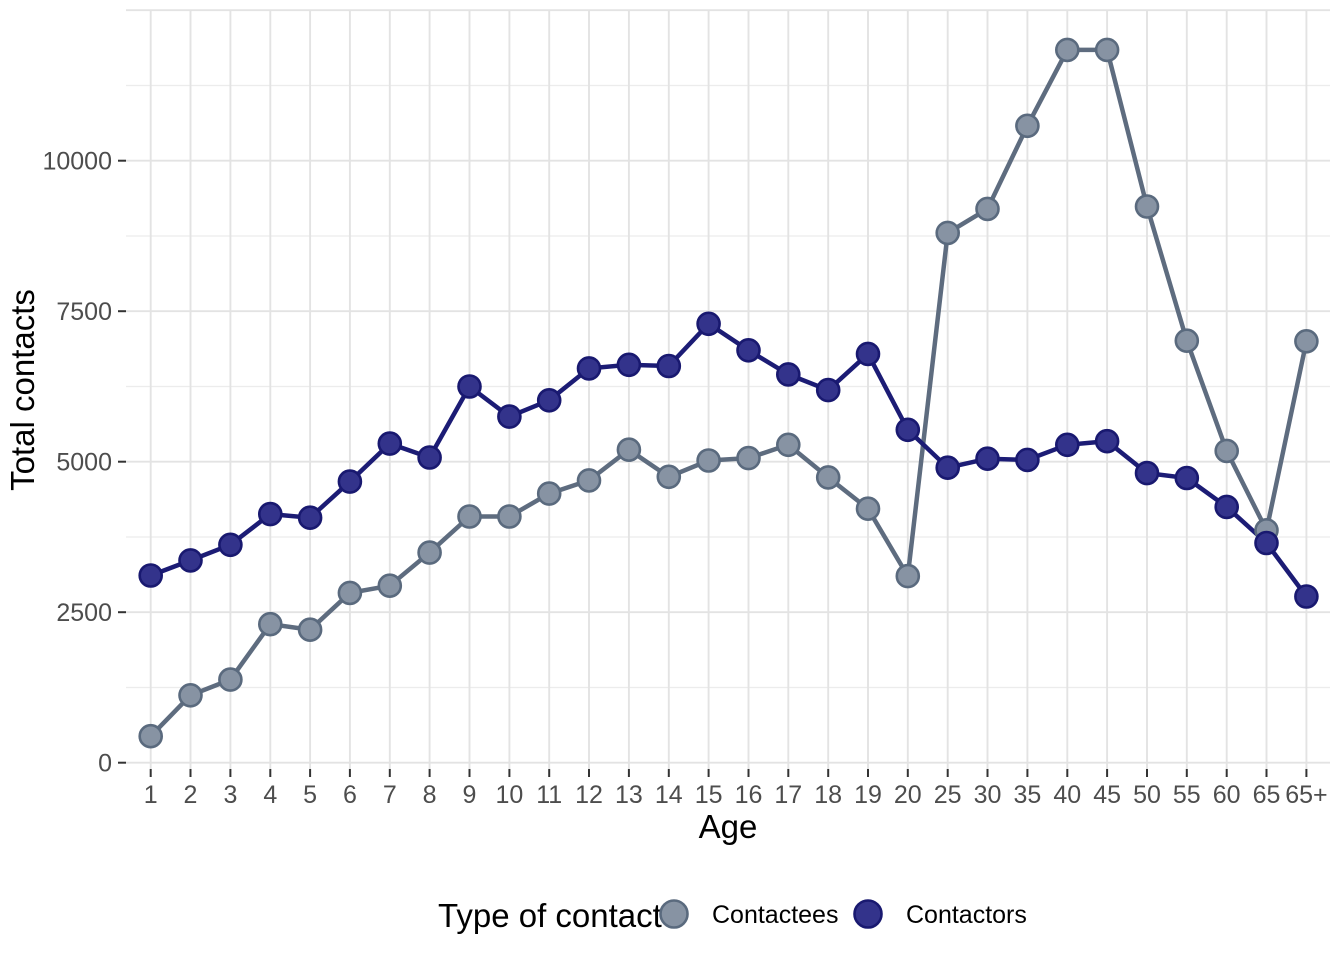 The height and width of the screenshot is (960, 1344). I want to click on x-tick-label: 10, so click(509, 795).